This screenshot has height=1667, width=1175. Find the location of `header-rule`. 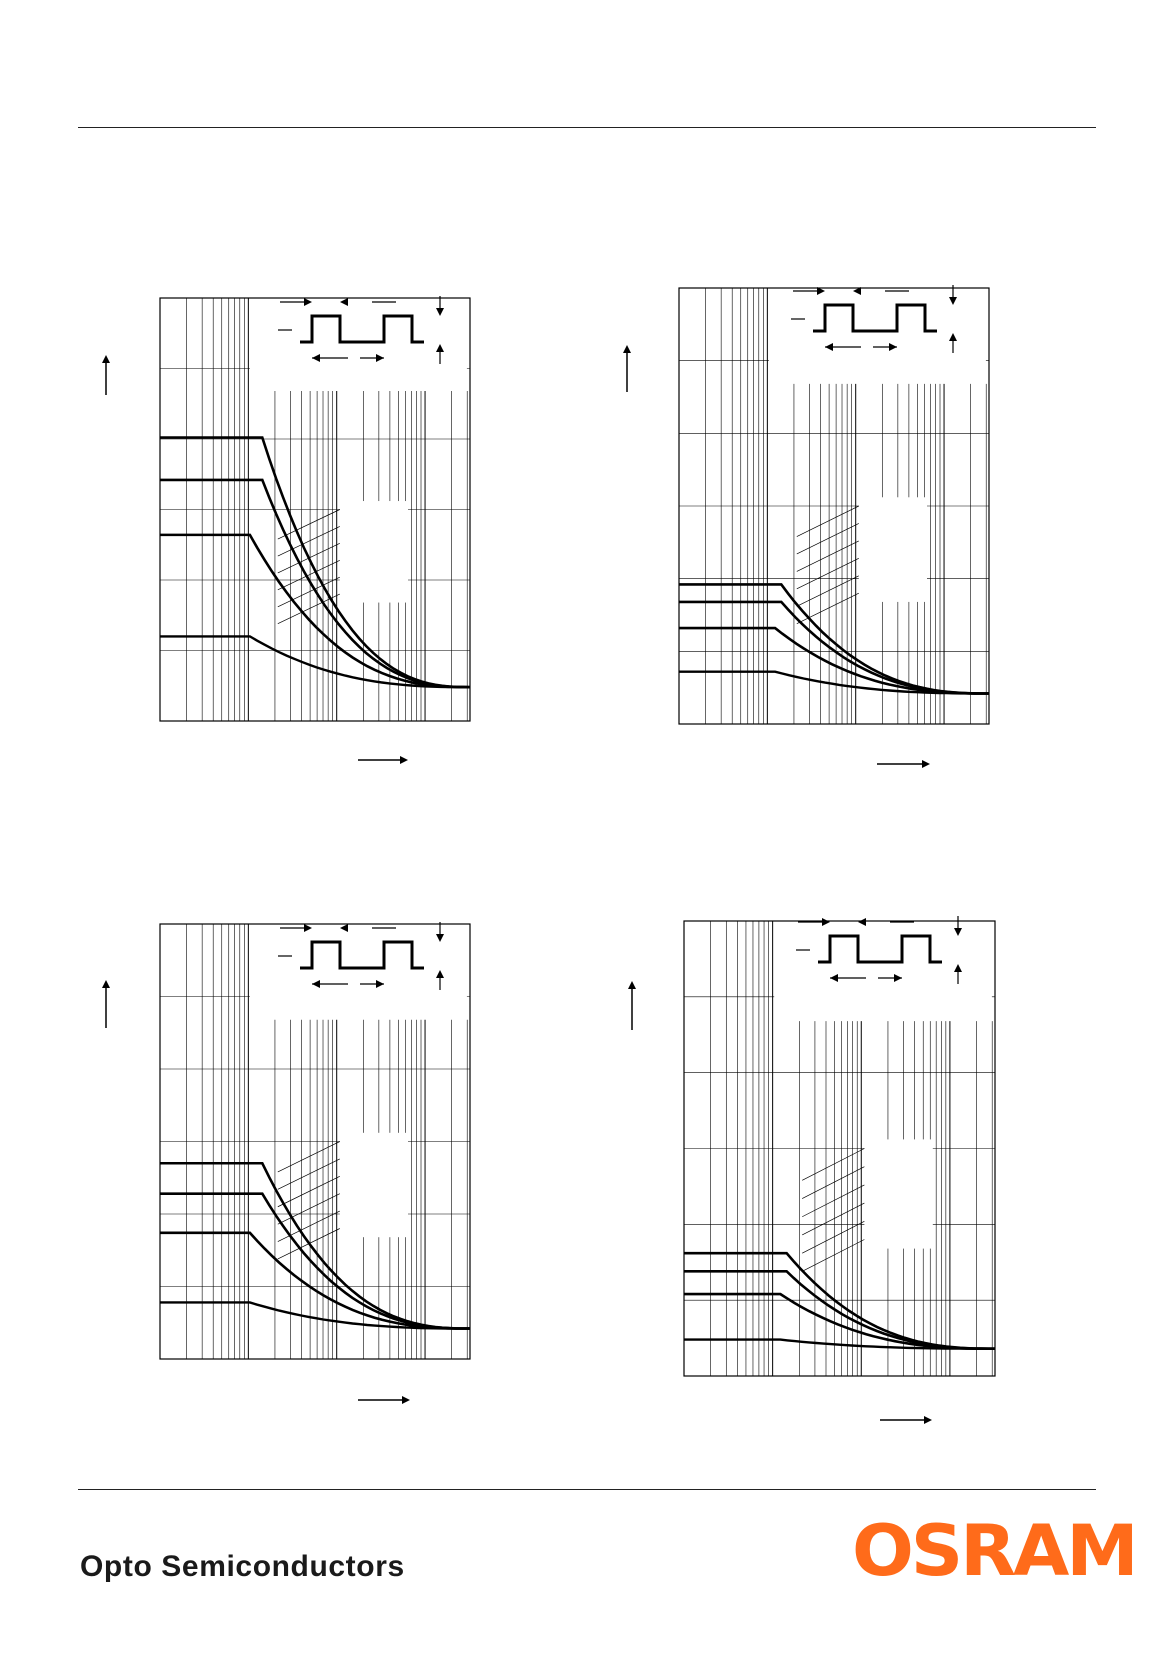

header-rule is located at coordinates (587, 127).